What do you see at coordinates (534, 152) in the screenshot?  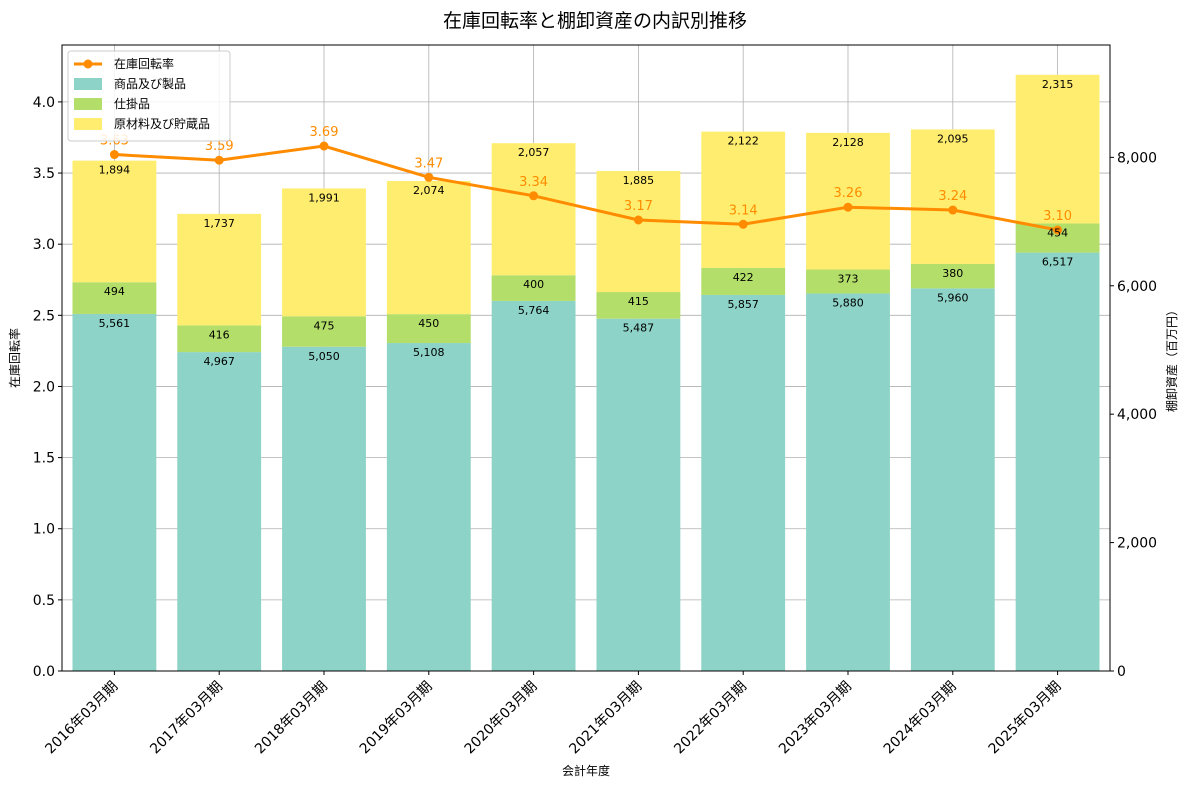 I see `bar-value-label: 2,057` at bounding box center [534, 152].